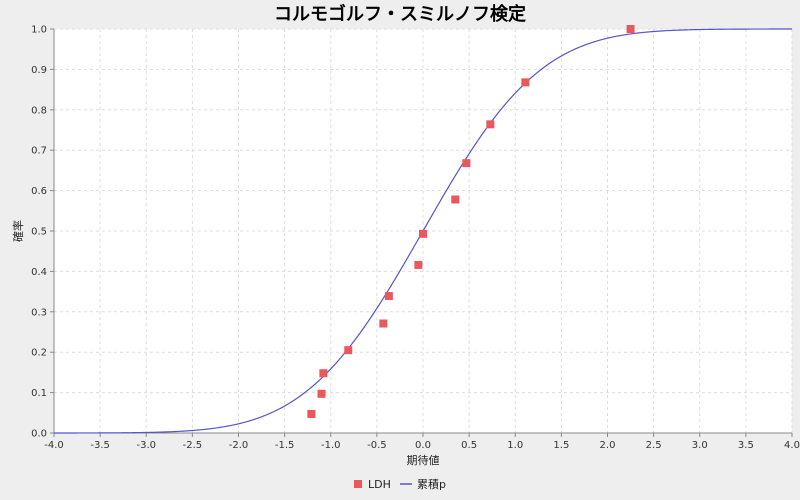 The height and width of the screenshot is (500, 800). I want to click on x-tick-label: -4.0, so click(54, 445).